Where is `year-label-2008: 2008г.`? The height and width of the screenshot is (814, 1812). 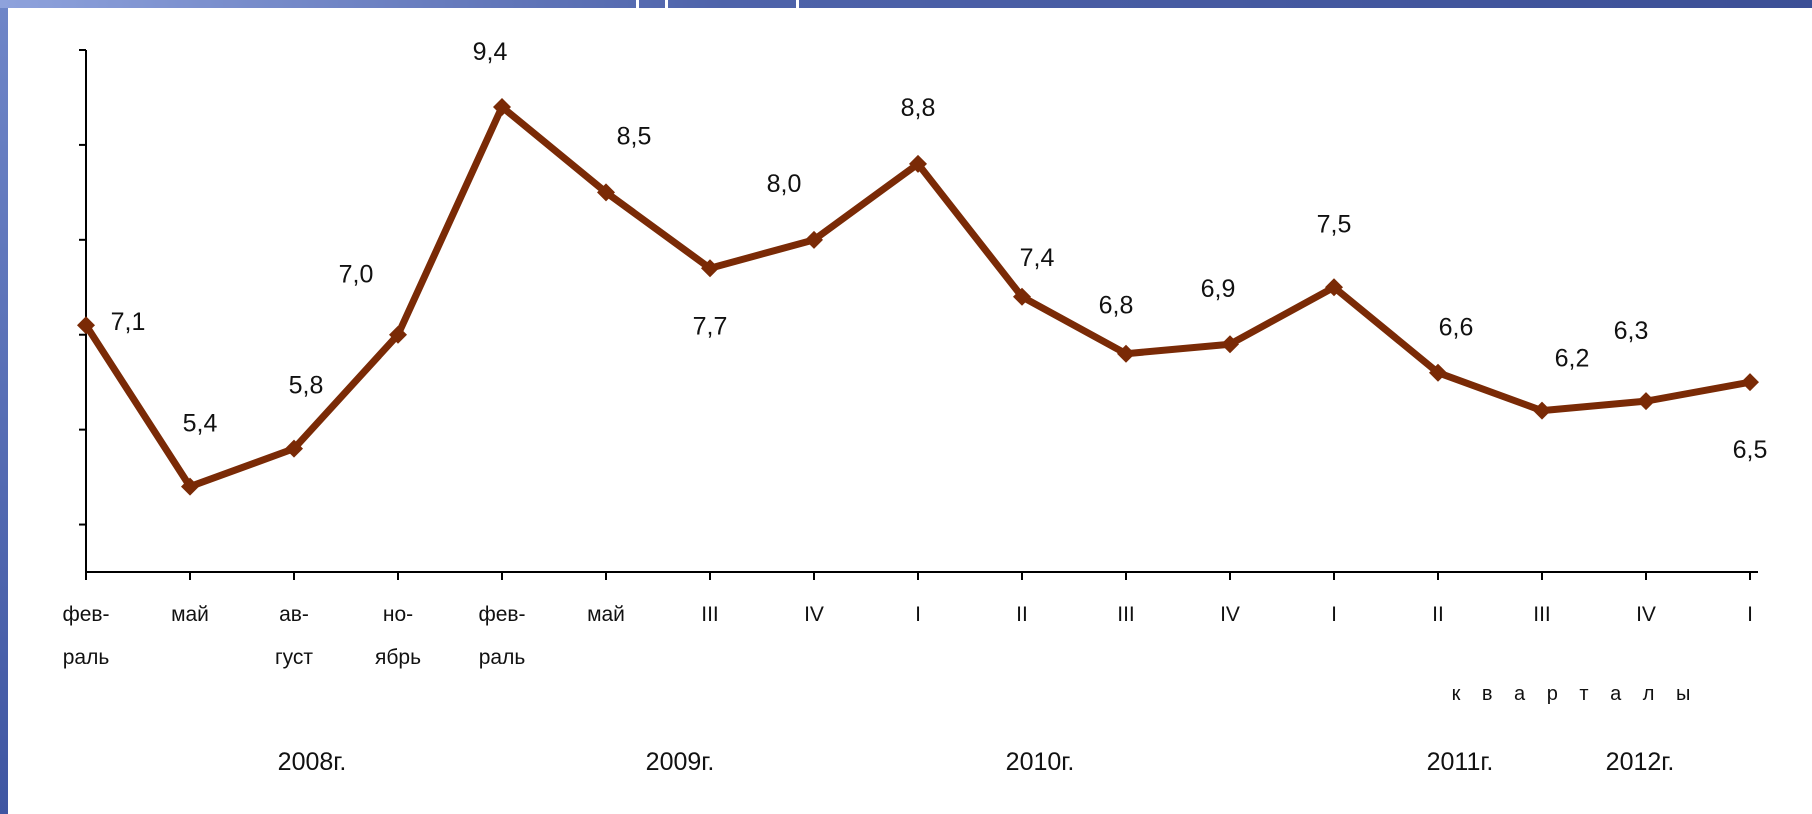
year-label-2008: 2008г. is located at coordinates (312, 762).